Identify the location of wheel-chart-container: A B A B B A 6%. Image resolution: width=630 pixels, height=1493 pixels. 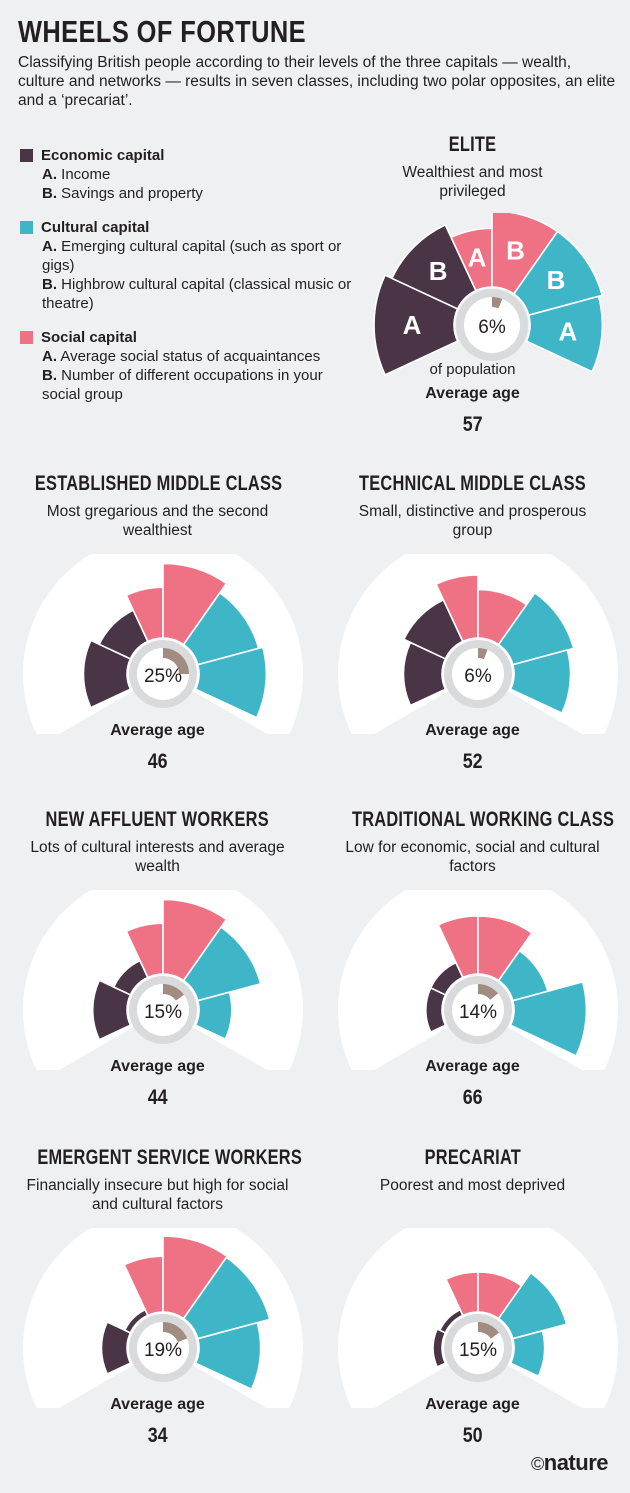
(472, 298).